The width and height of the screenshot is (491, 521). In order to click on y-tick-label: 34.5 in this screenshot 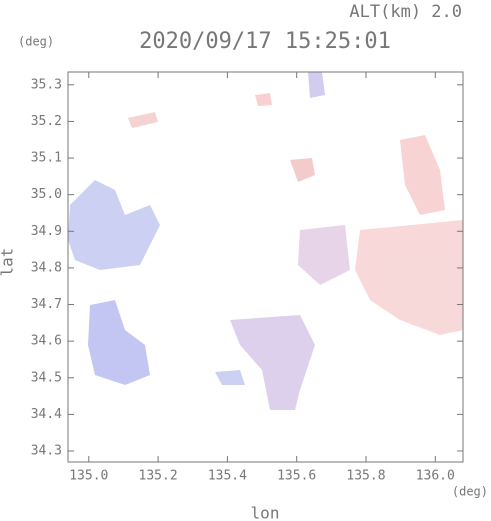, I will do `click(46, 377)`.